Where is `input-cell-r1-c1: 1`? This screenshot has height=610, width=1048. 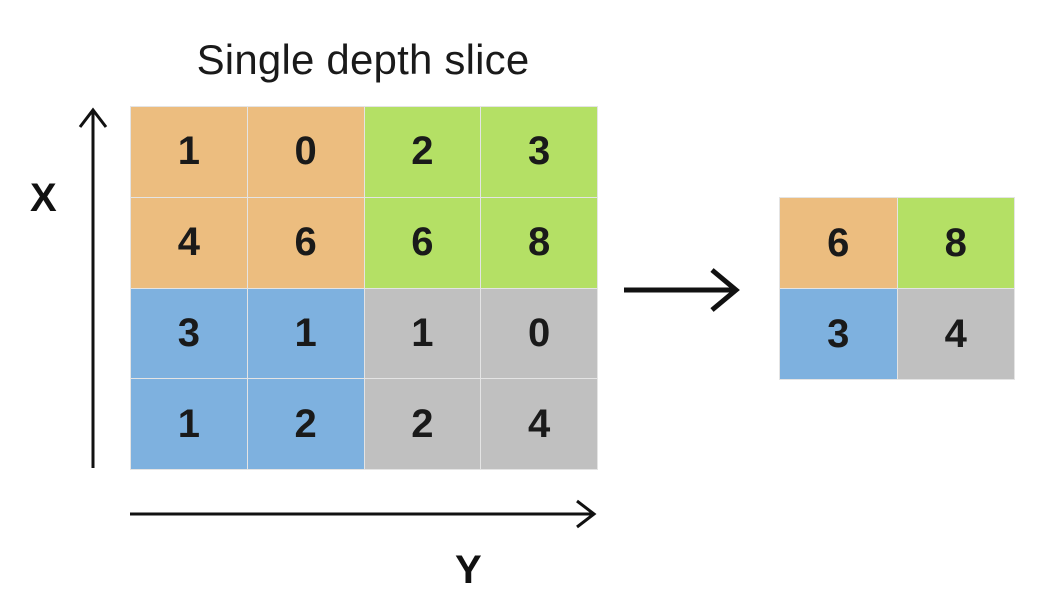 input-cell-r1-c1: 1 is located at coordinates (189, 152).